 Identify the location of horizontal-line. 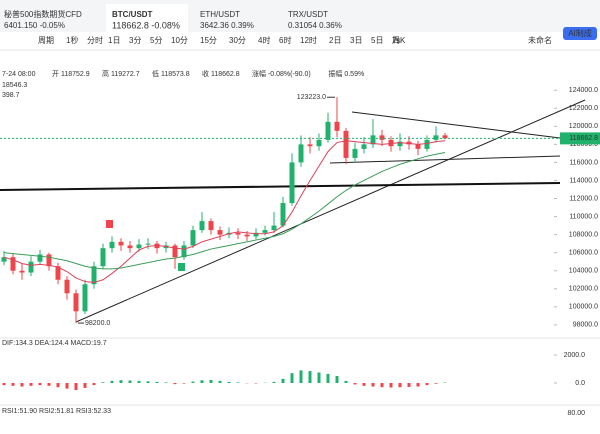
(280, 186).